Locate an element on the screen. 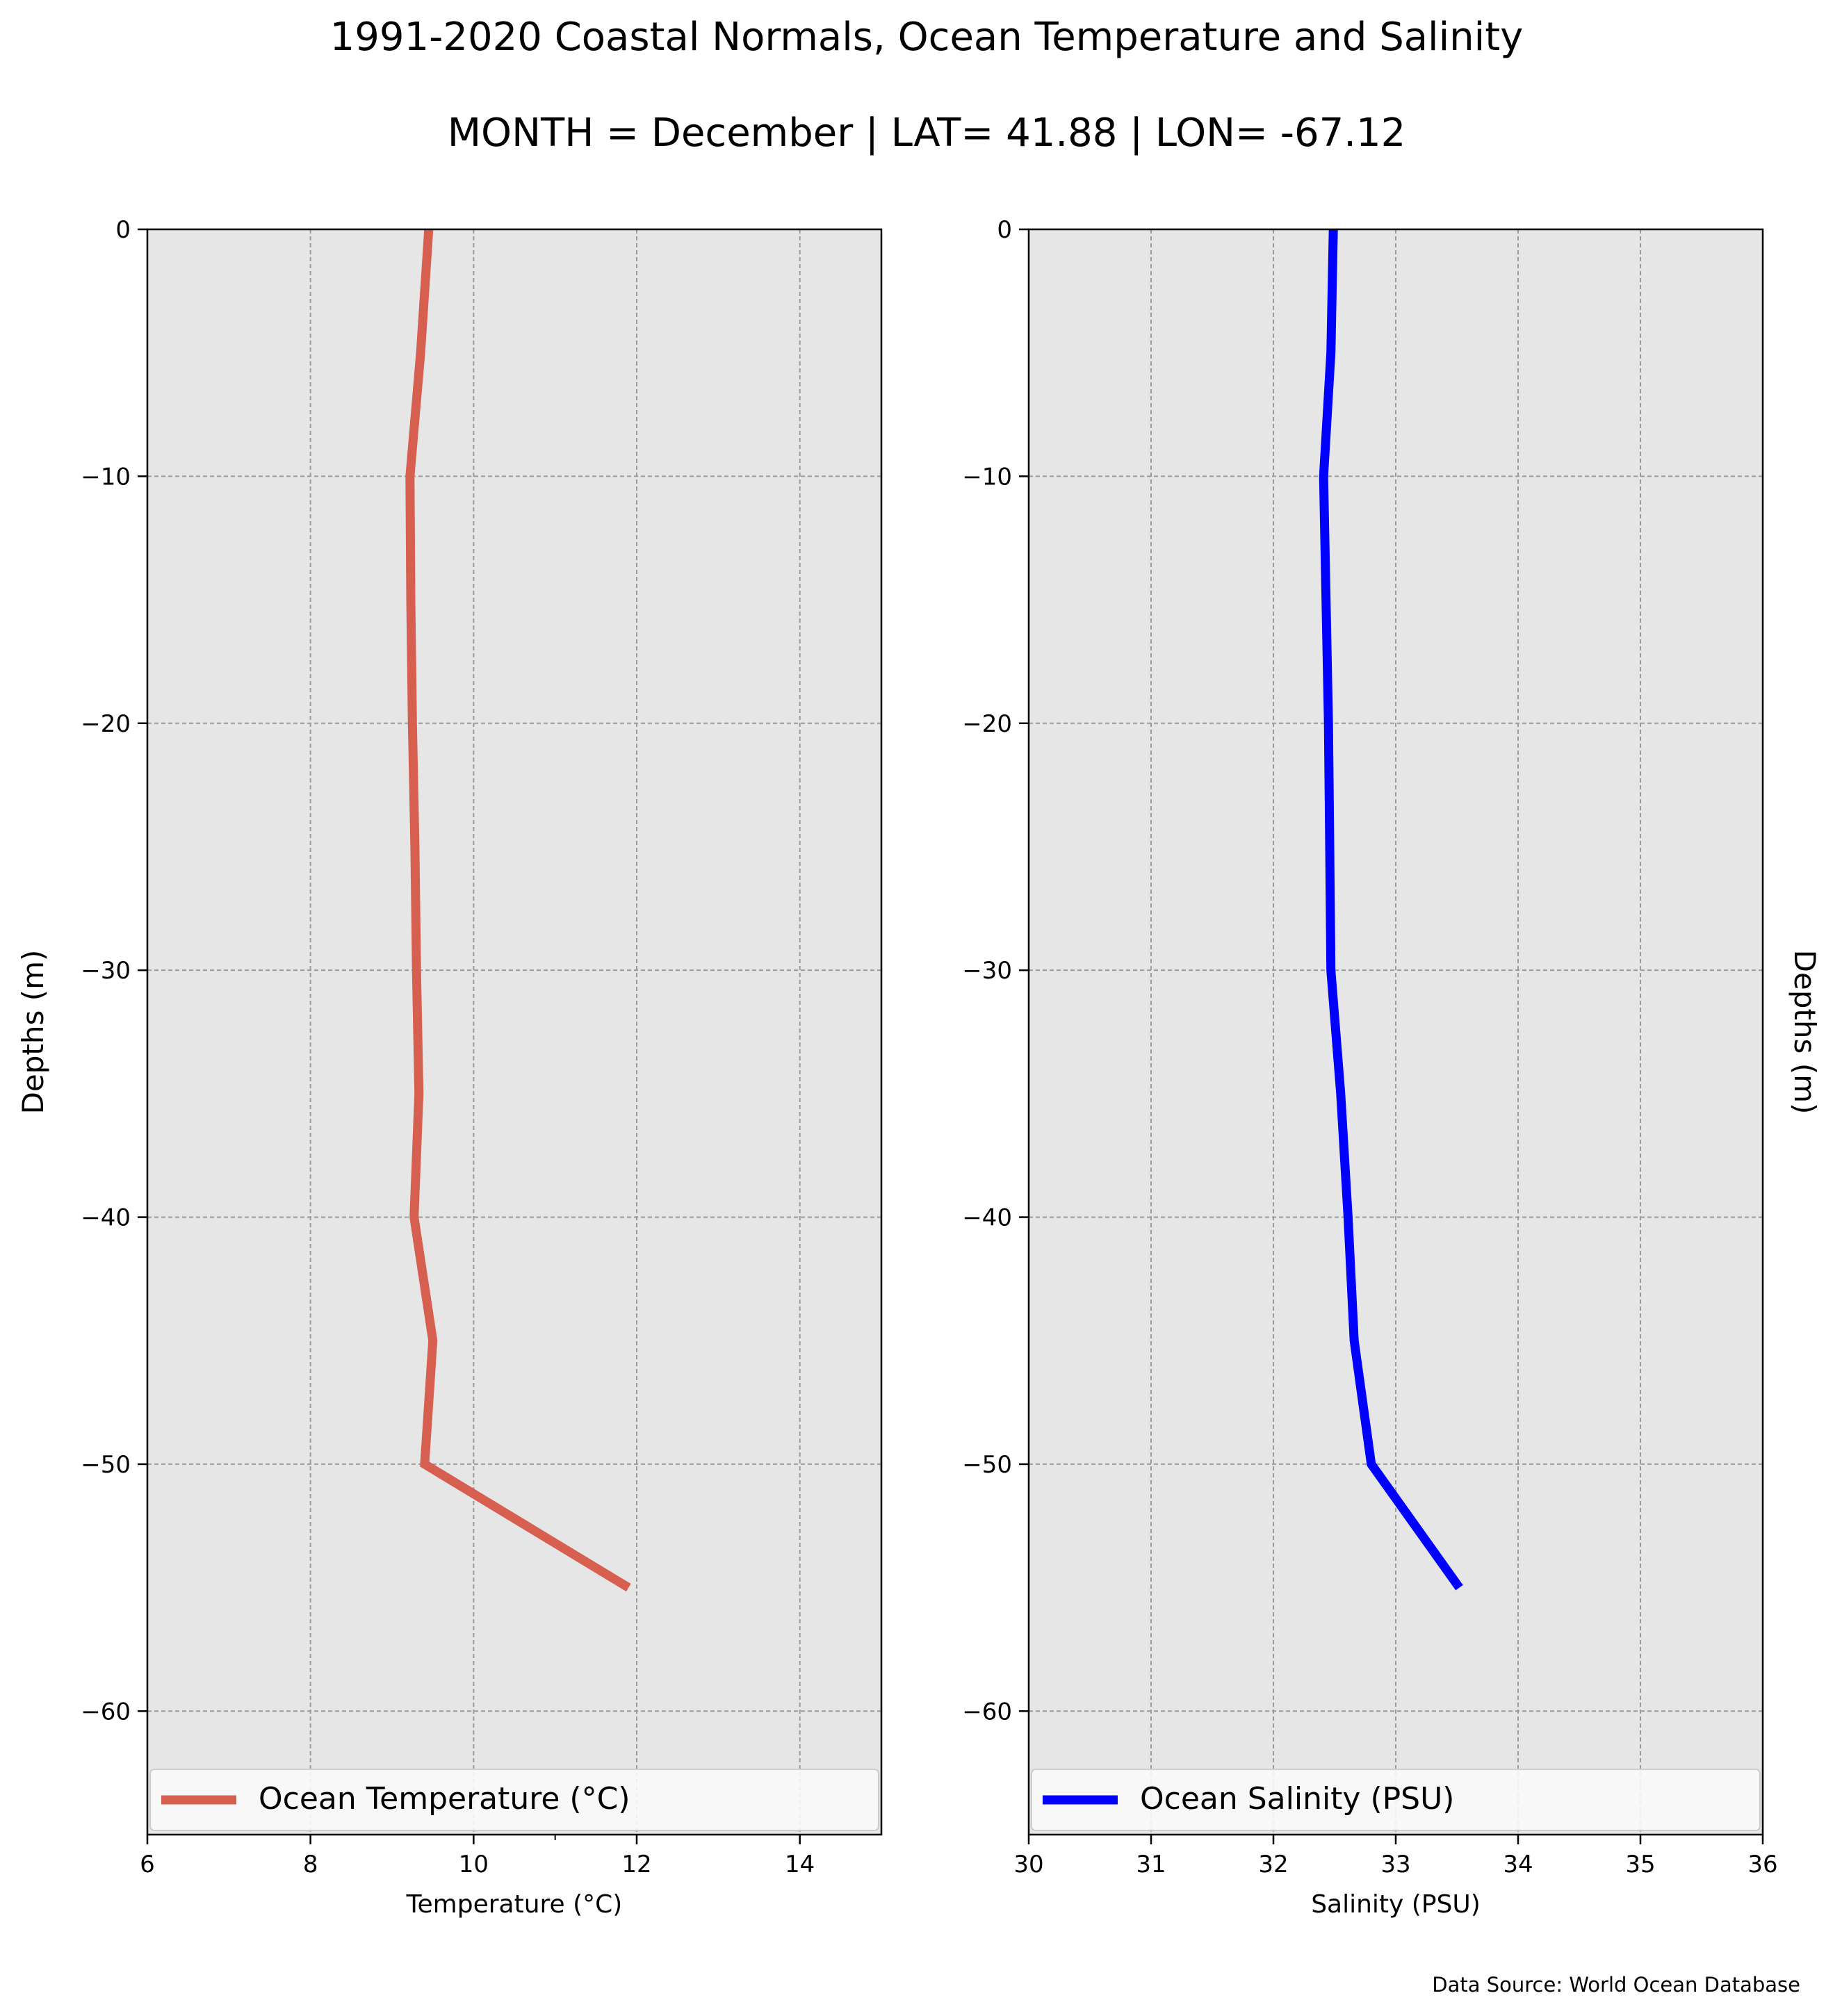  temperature-x-tick-label: 8 is located at coordinates (310, 1865).